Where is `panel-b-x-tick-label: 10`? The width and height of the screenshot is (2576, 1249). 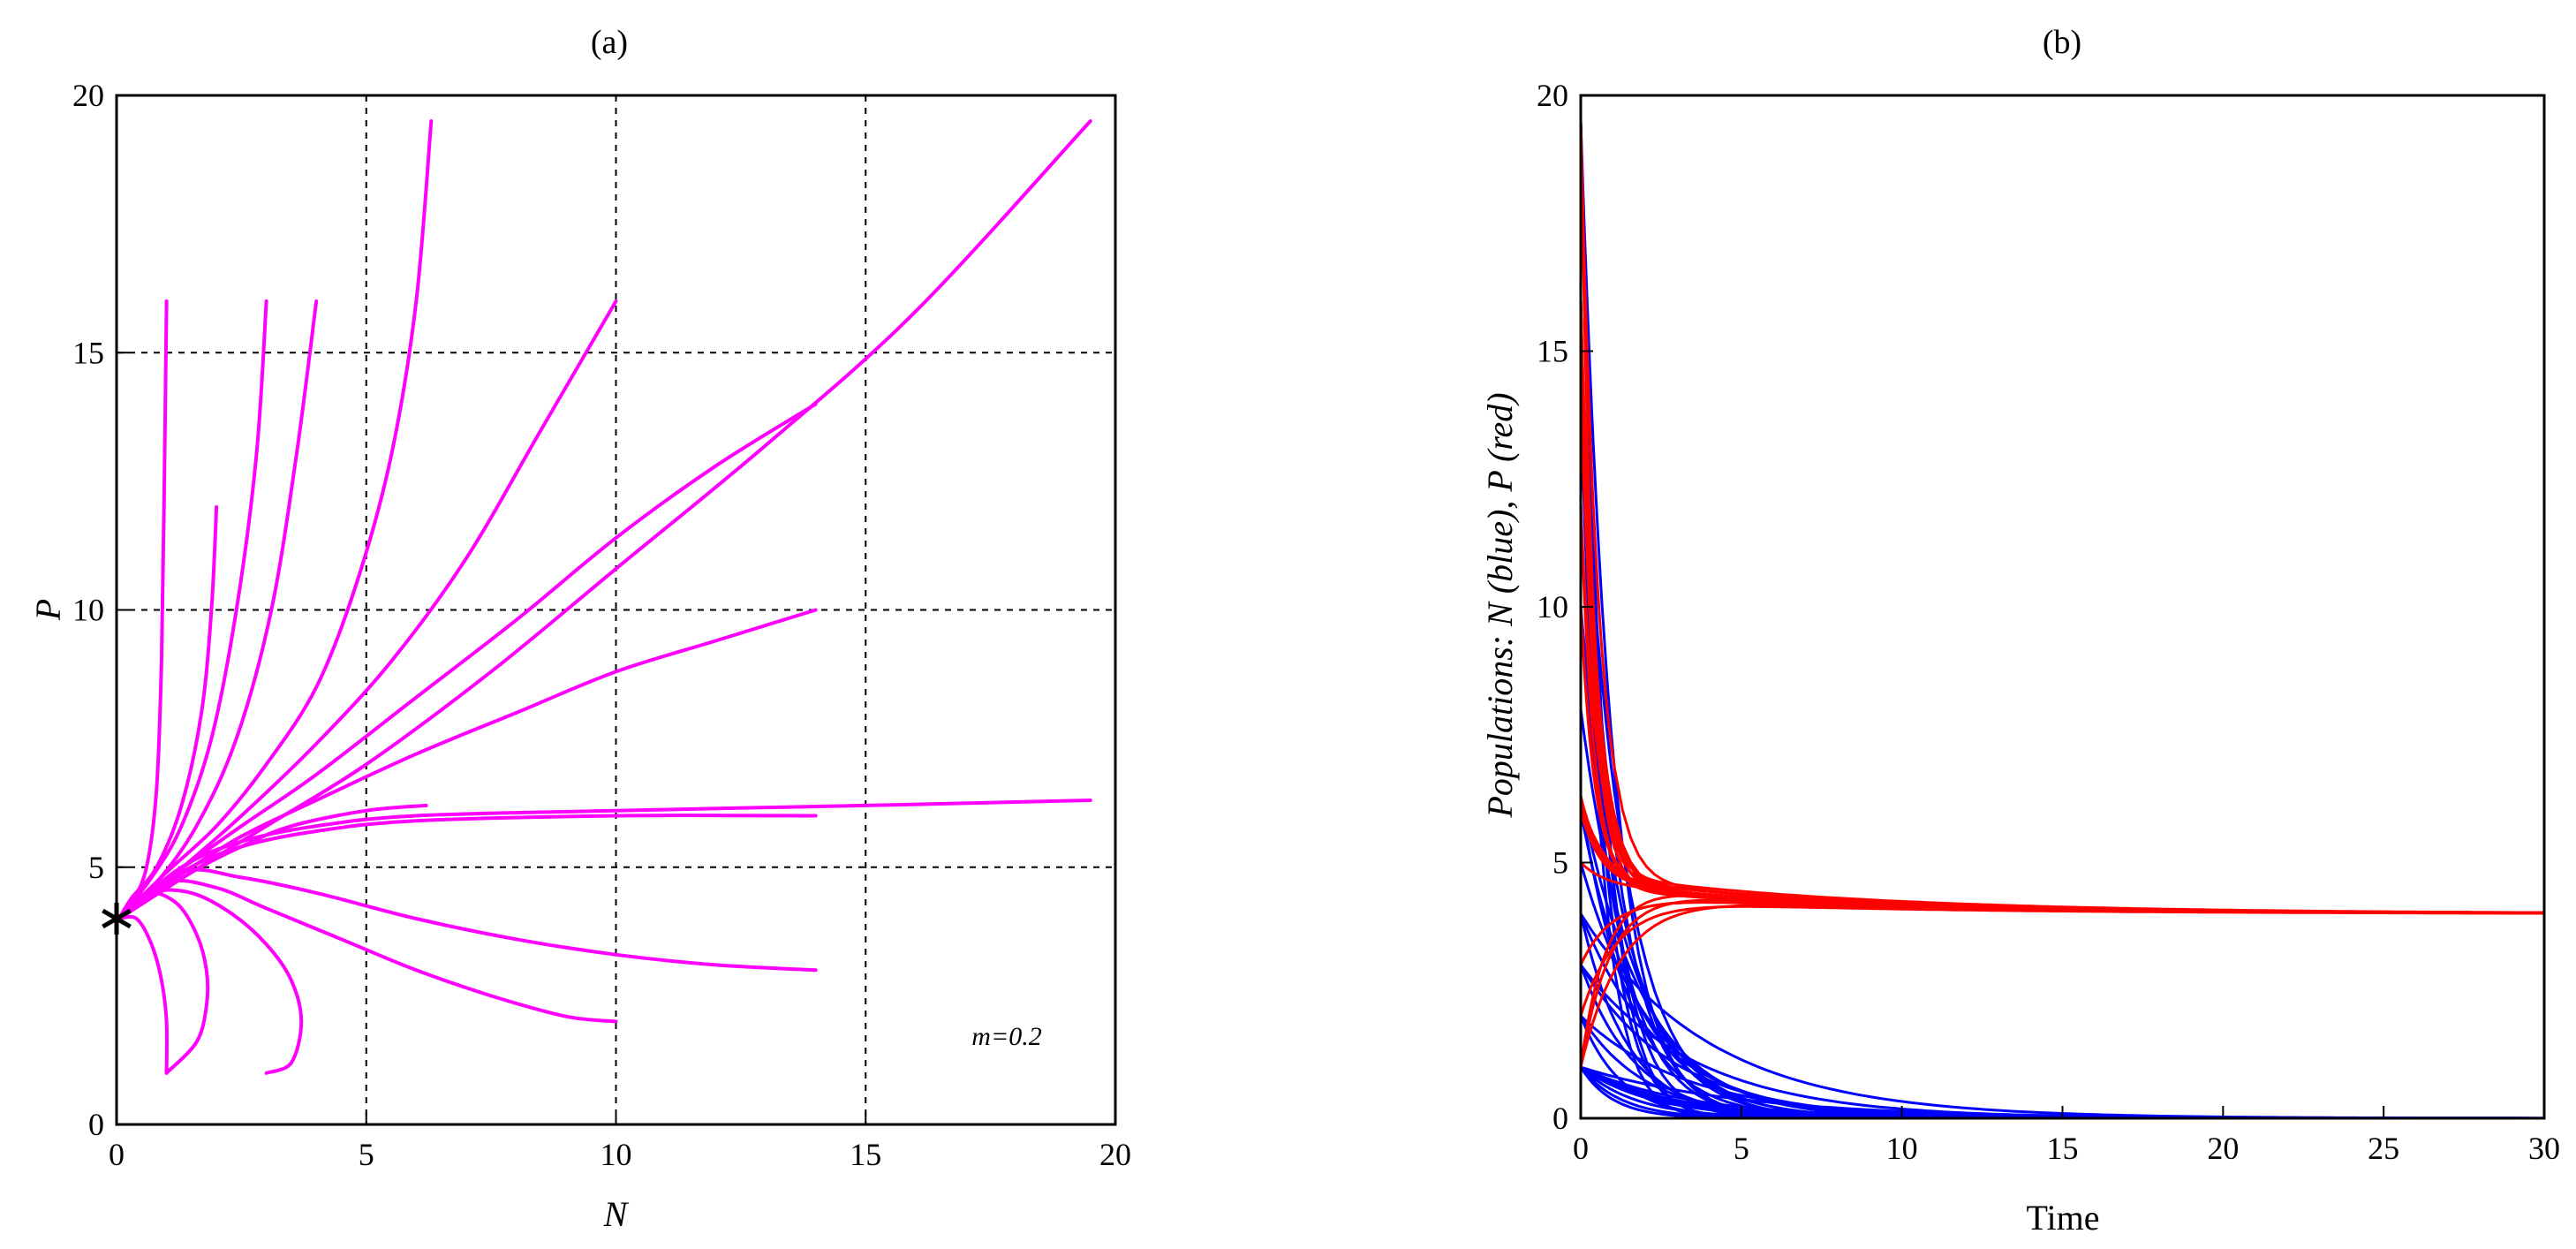 panel-b-x-tick-label: 10 is located at coordinates (1902, 1148).